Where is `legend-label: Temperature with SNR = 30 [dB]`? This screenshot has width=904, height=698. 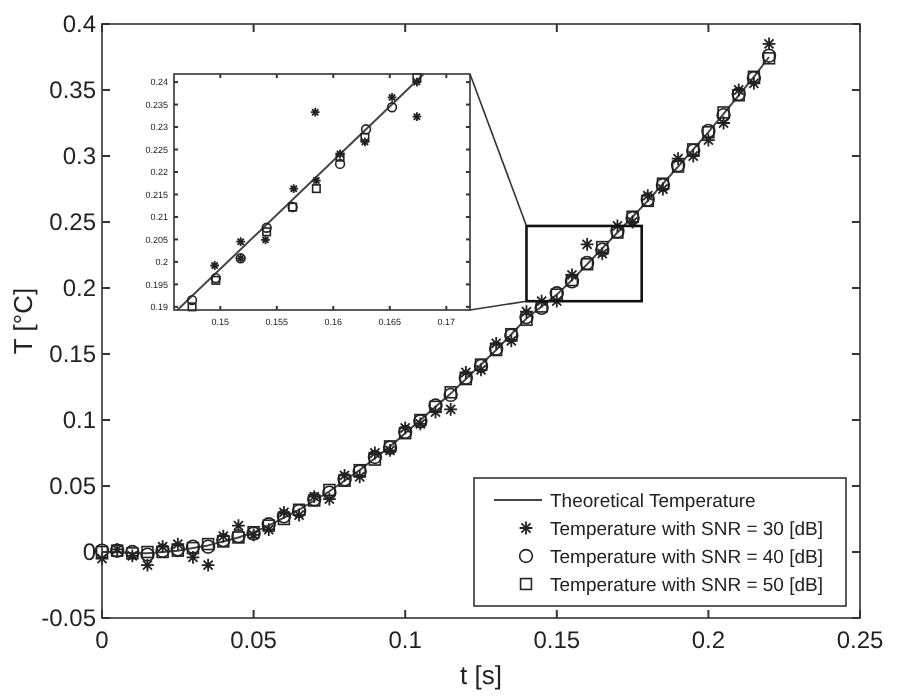
legend-label: Temperature with SNR = 30 [dB] is located at coordinates (686, 530).